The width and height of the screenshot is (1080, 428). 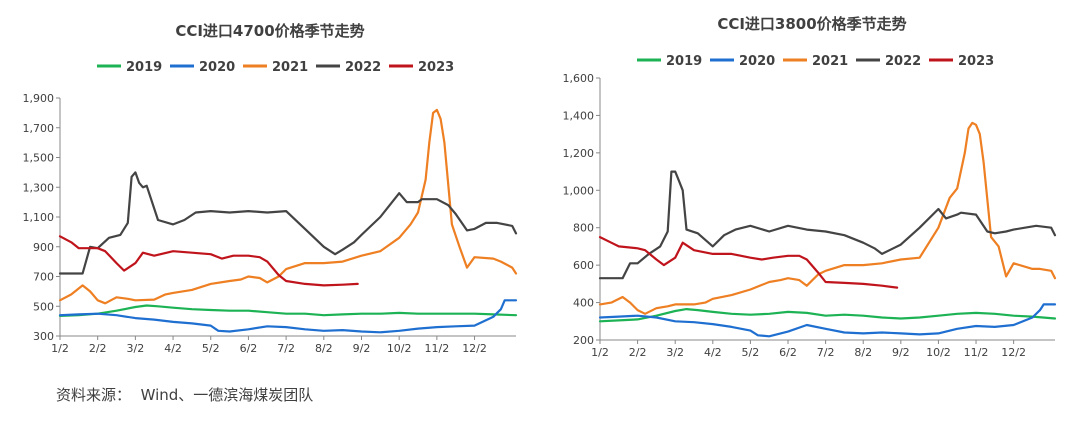 I want to click on y-tick-label: 1,100, so click(x=39, y=217).